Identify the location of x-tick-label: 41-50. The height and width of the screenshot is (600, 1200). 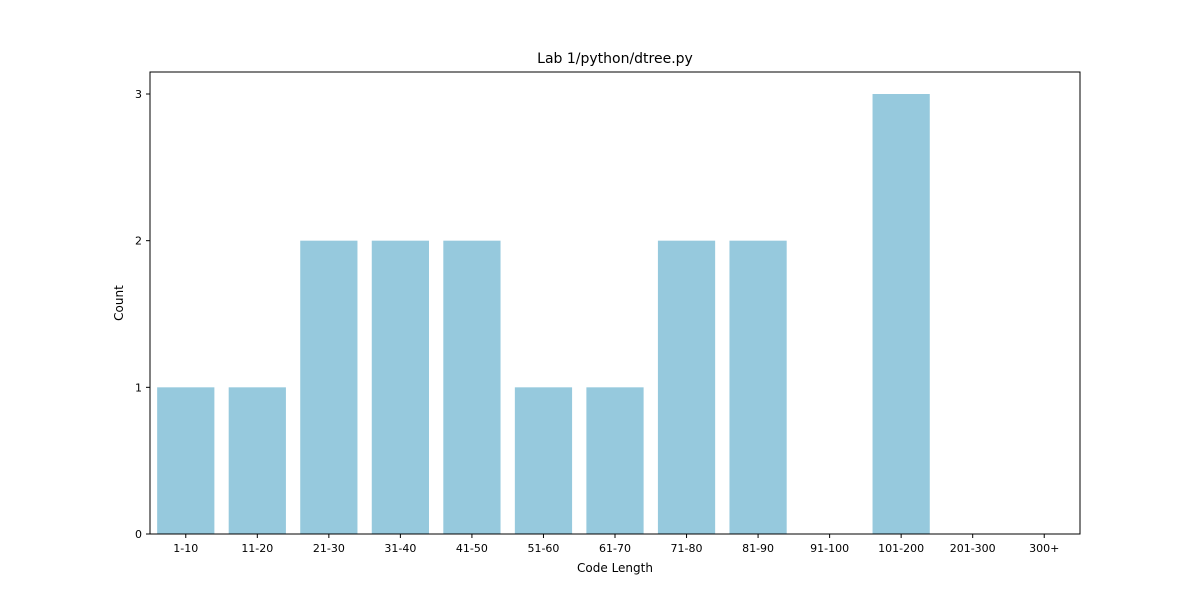
(472, 548).